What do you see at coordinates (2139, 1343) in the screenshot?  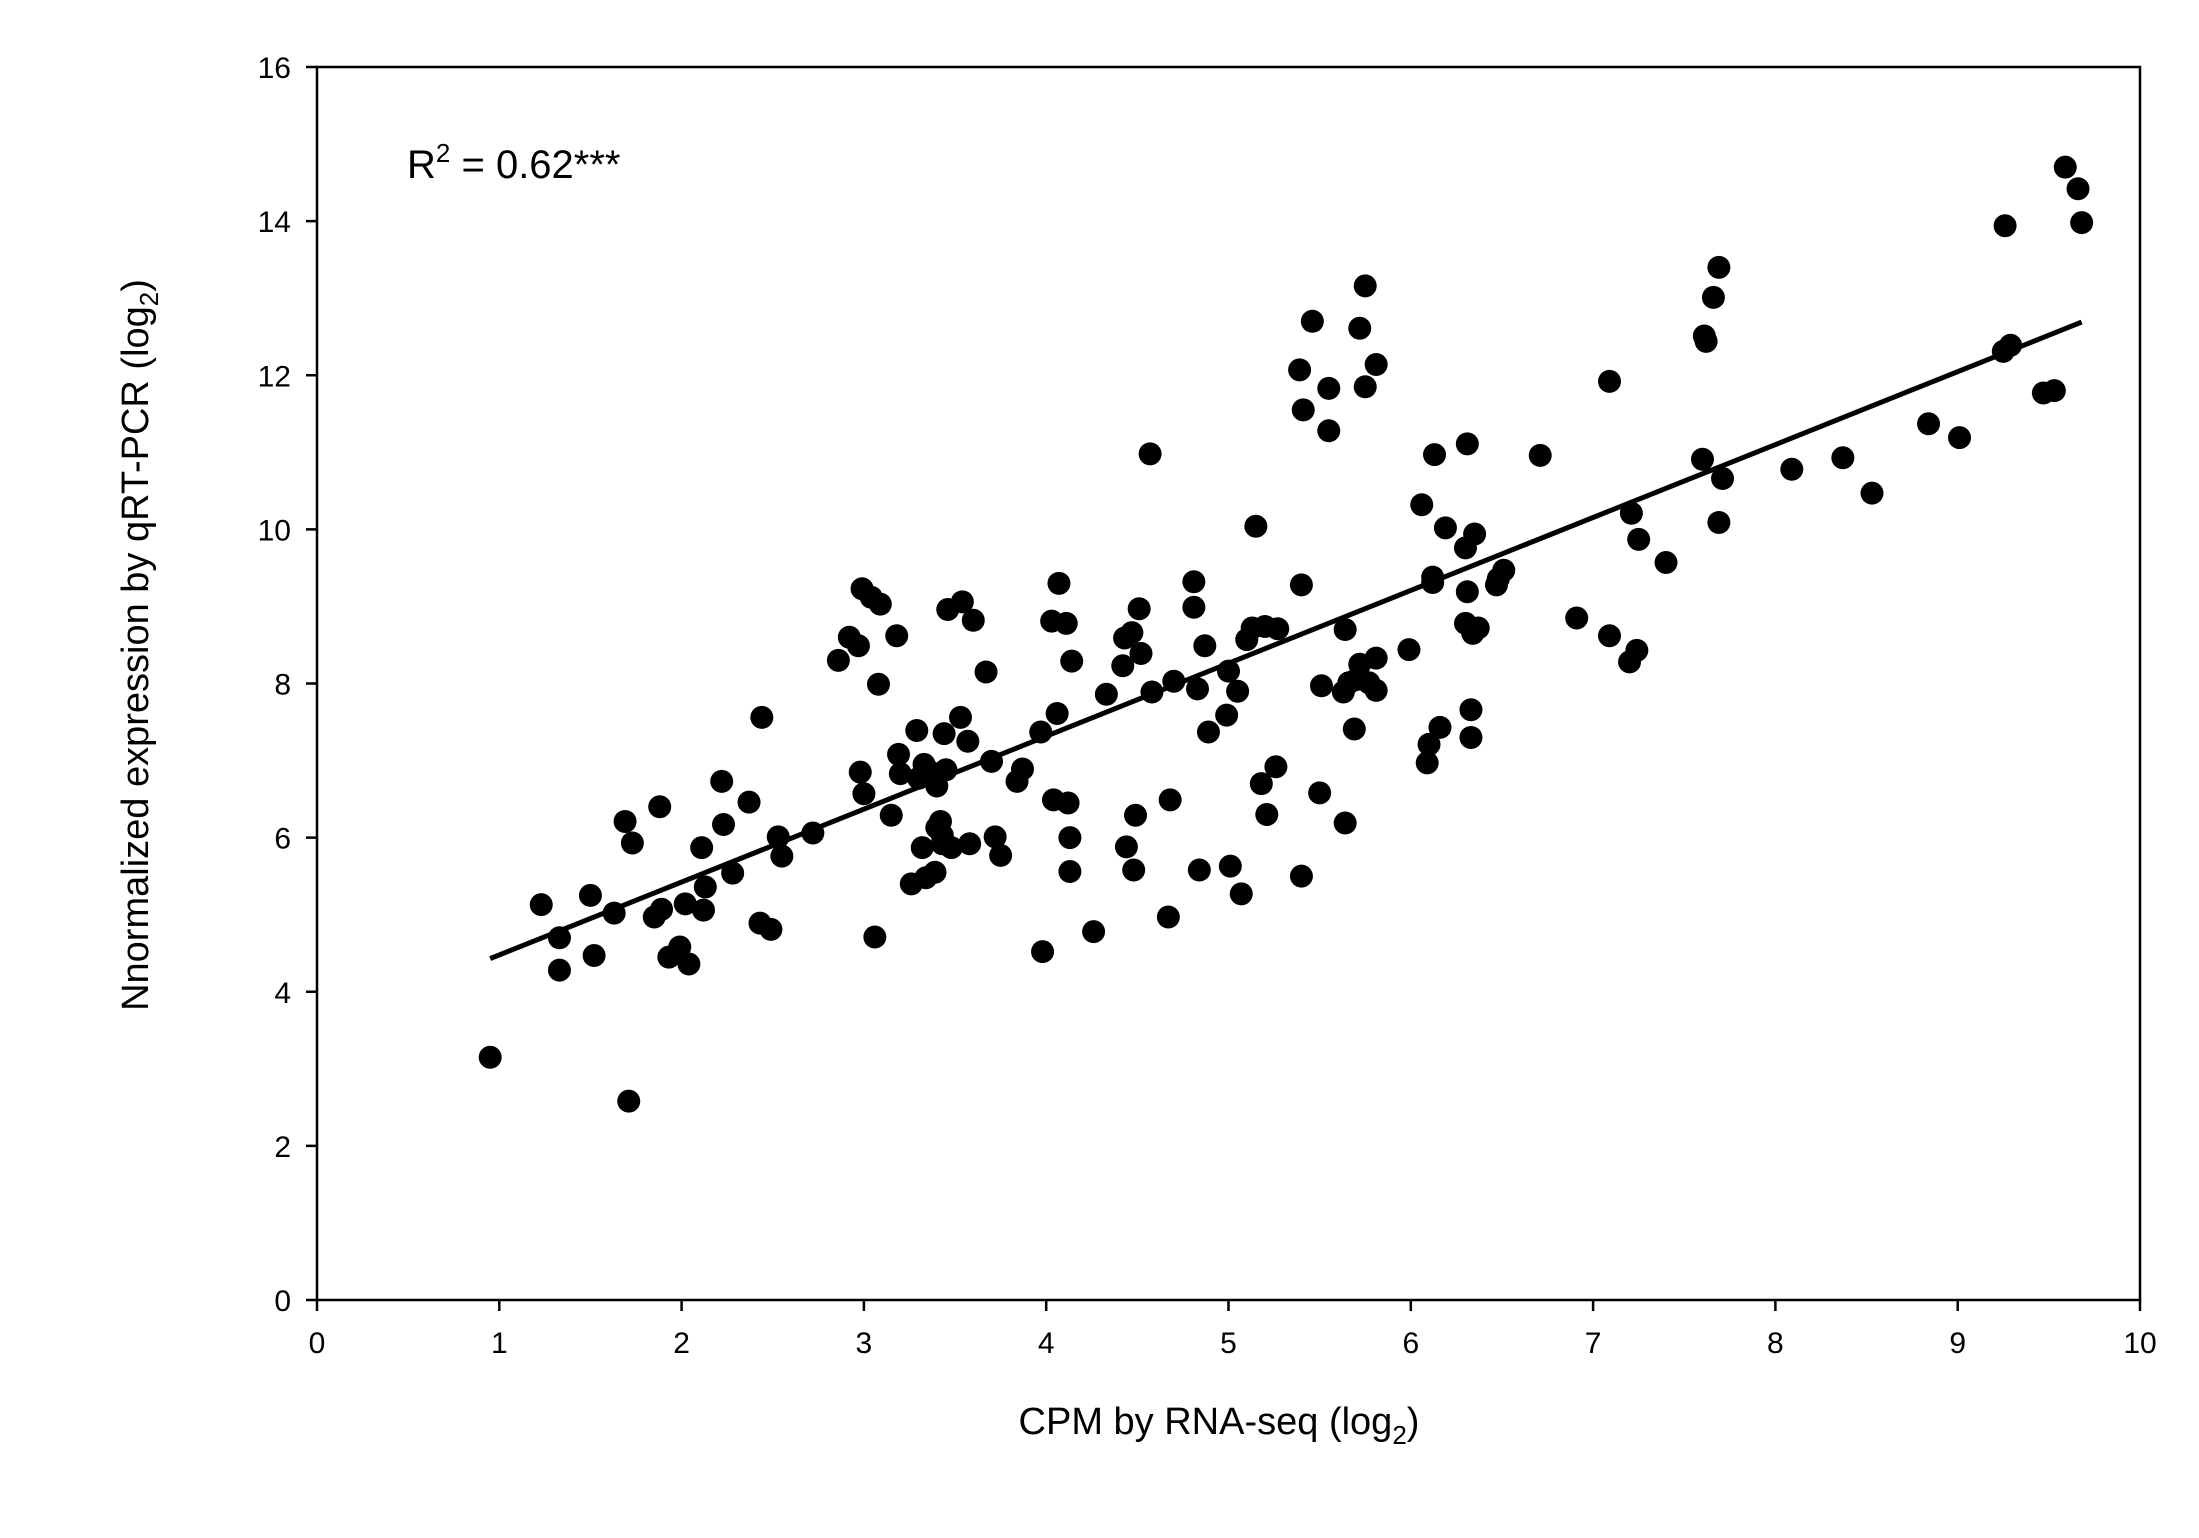 I see `x-tick-label: 10` at bounding box center [2139, 1343].